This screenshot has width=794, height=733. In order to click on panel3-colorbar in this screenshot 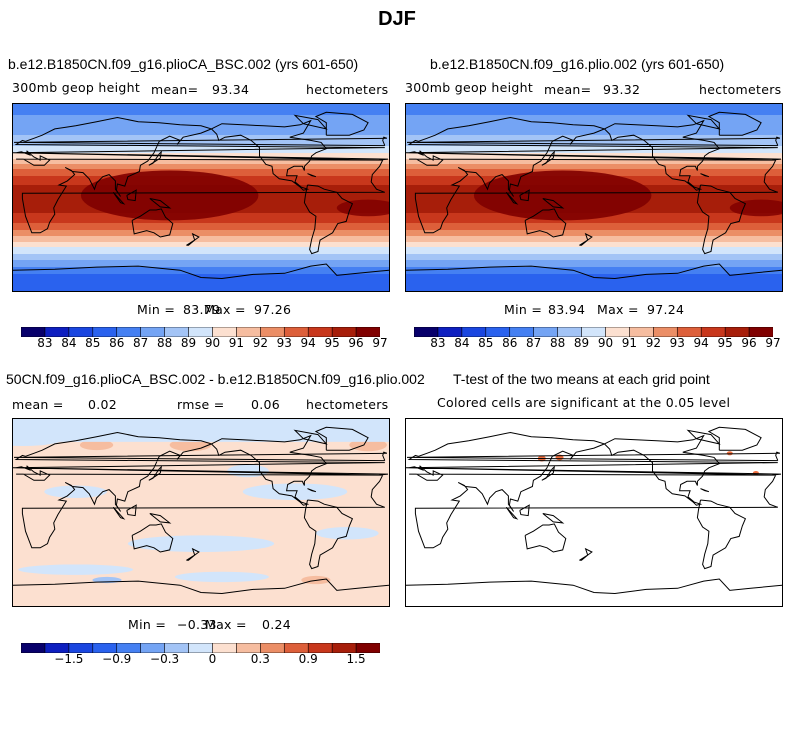, I will do `click(200, 647)`.